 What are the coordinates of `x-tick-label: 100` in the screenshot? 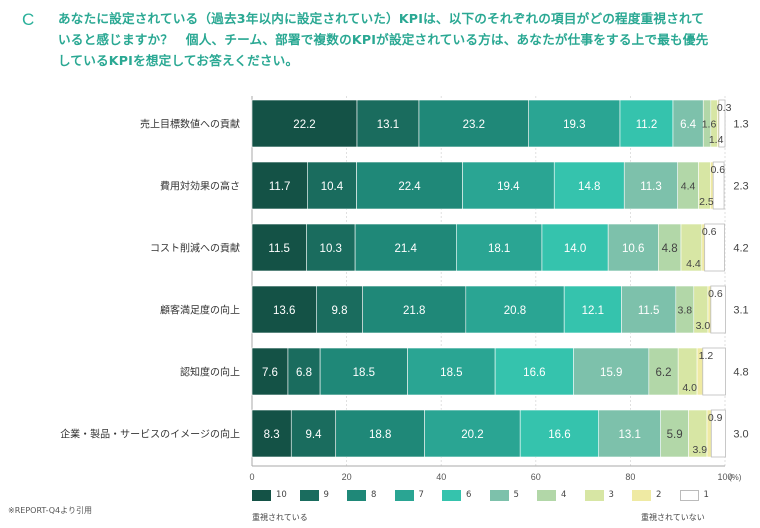 It's located at (724, 477).